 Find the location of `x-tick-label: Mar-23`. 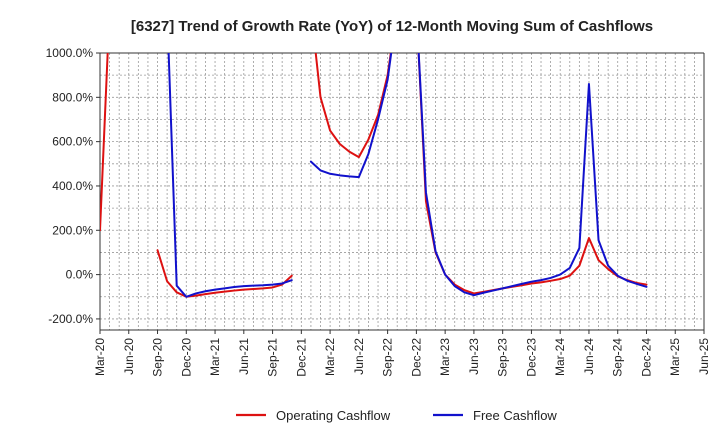

x-tick-label: Mar-23 is located at coordinates (445, 357).